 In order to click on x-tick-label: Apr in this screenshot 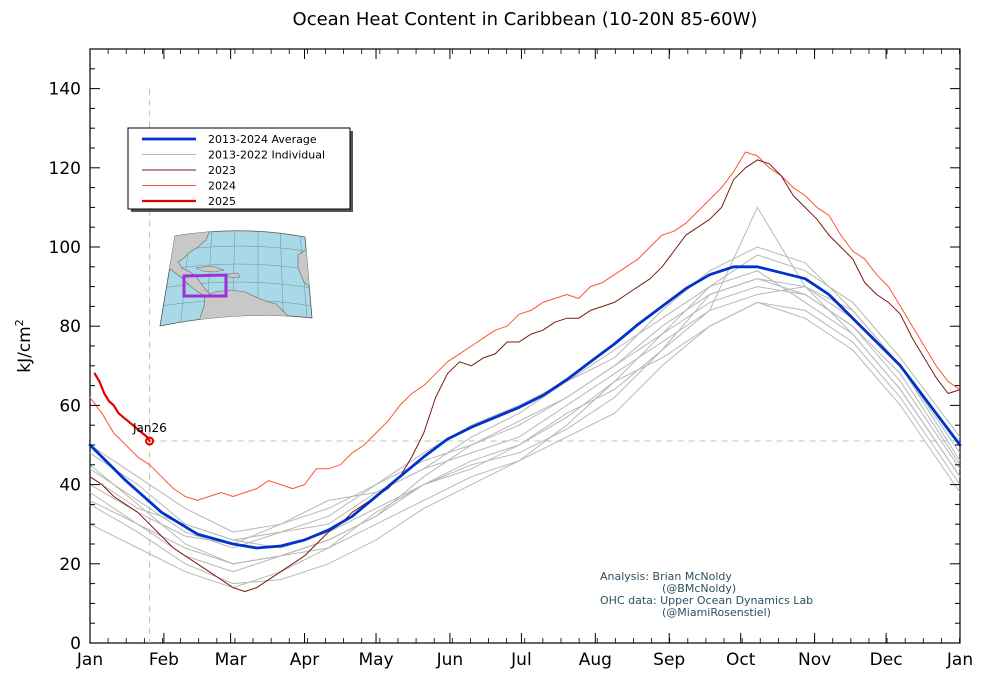, I will do `click(304, 660)`.